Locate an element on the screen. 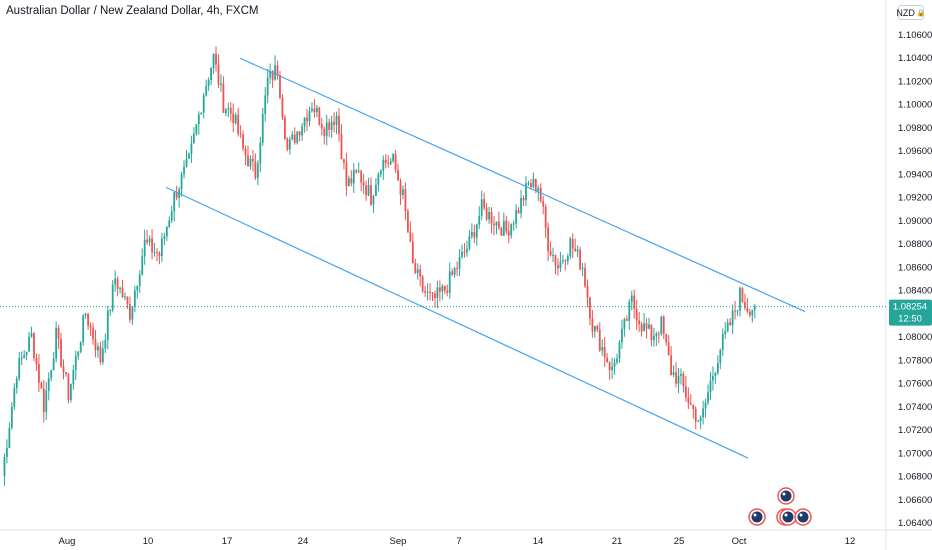  y-tick-label: 1.08800 is located at coordinates (915, 244).